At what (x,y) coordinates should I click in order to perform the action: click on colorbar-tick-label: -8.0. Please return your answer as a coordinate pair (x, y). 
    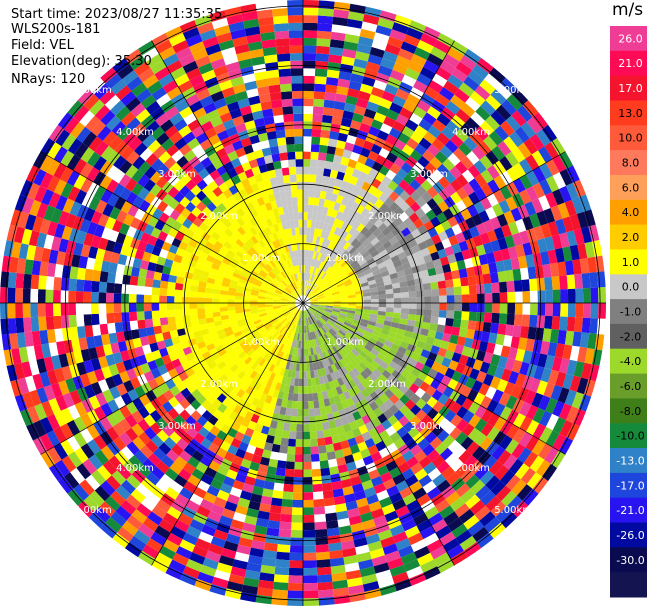
    Looking at the image, I should click on (630, 411).